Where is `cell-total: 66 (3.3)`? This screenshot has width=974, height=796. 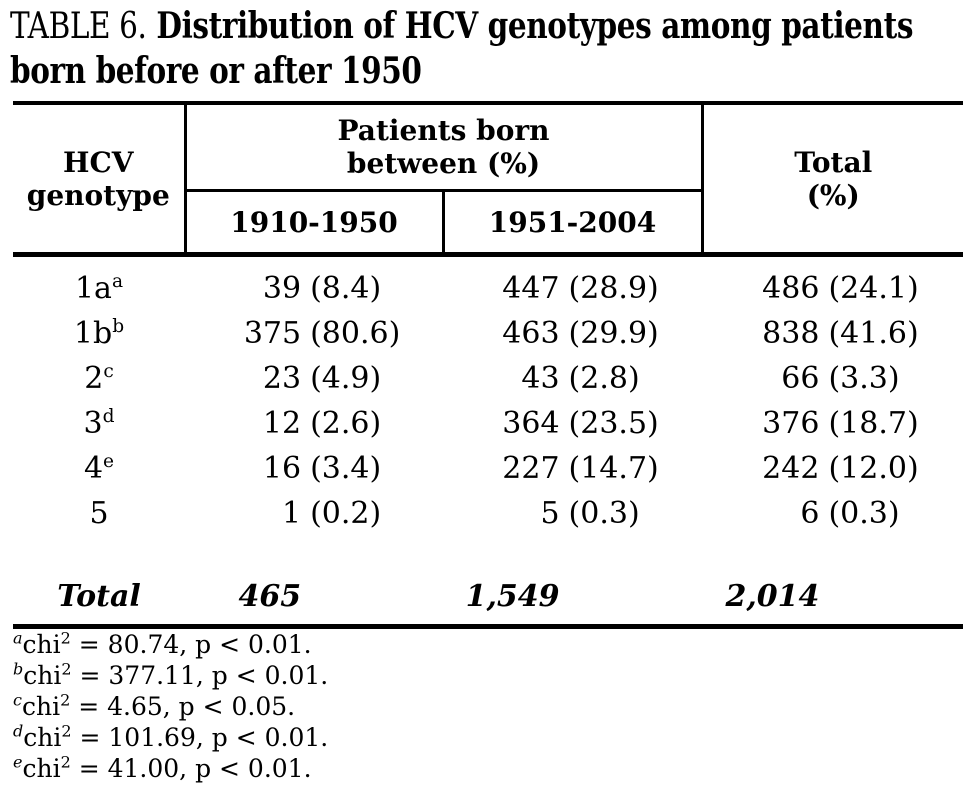 cell-total: 66 (3.3) is located at coordinates (832, 378).